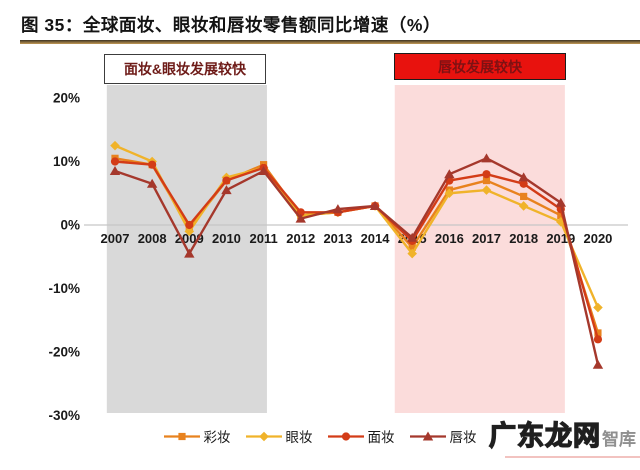 The height and width of the screenshot is (470, 640). I want to click on y-tick-label: -10%, so click(64, 288).